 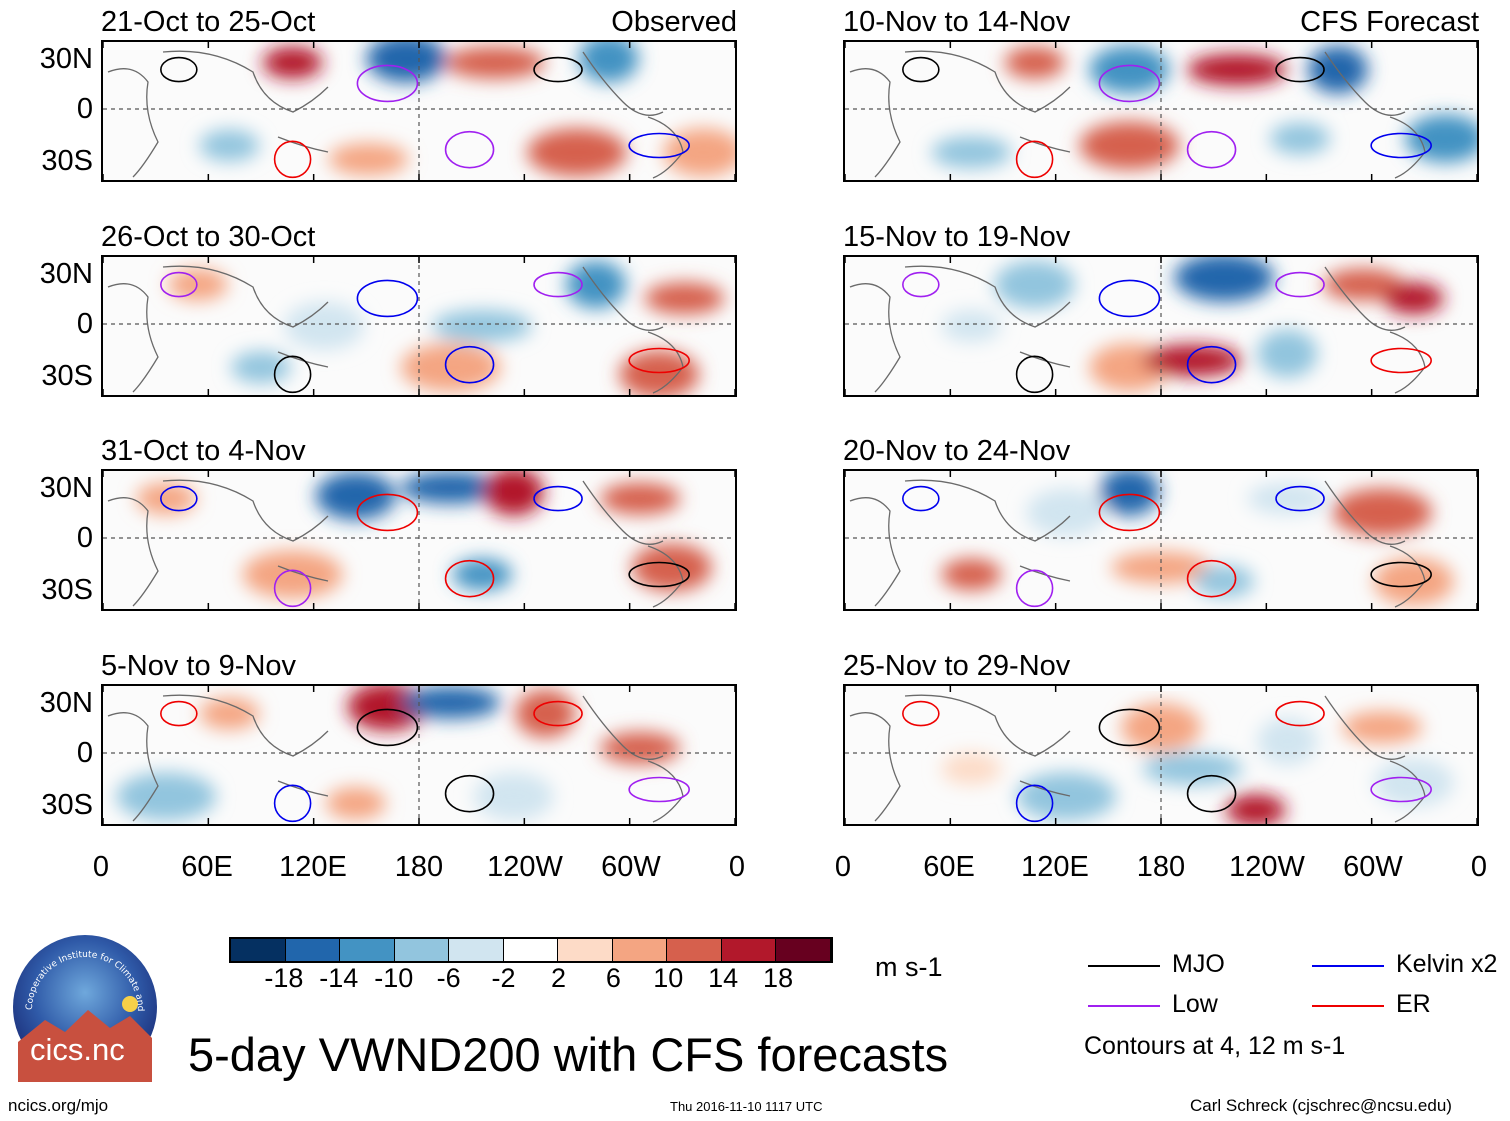 What do you see at coordinates (207, 867) in the screenshot?
I see `lon-label: 60E` at bounding box center [207, 867].